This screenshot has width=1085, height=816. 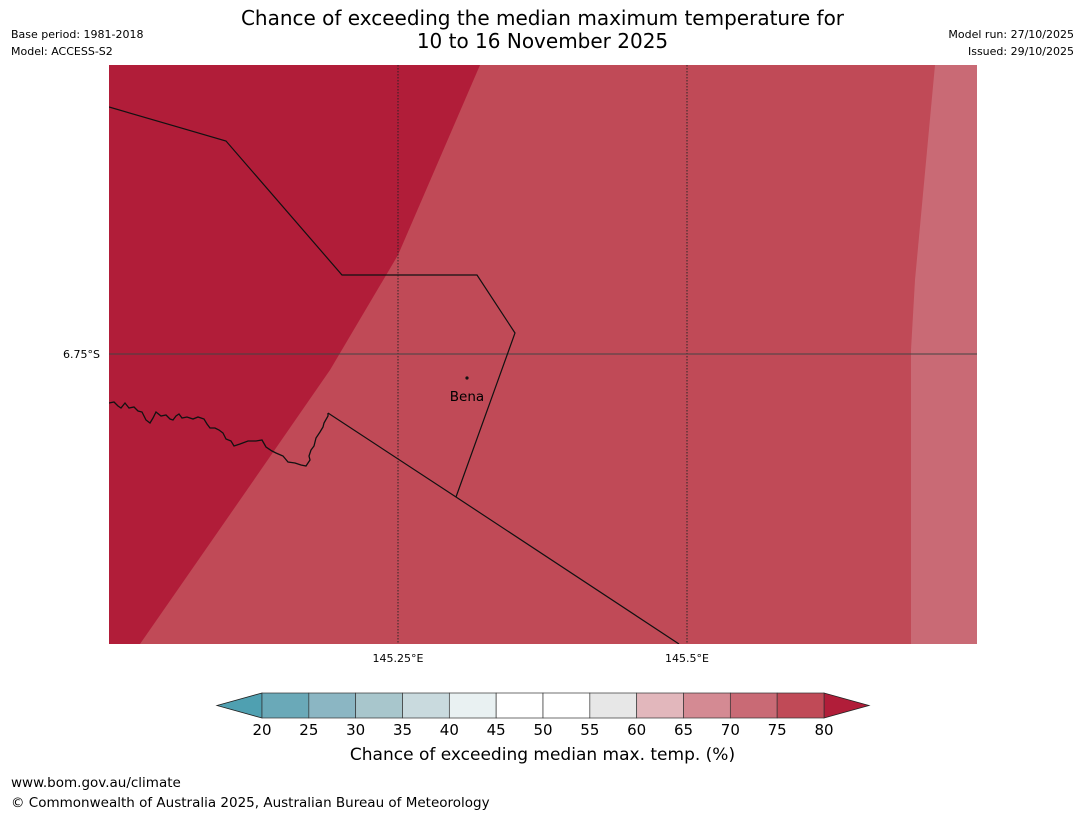 What do you see at coordinates (77, 34) in the screenshot?
I see `base-period-text: Base period: 1981-2018` at bounding box center [77, 34].